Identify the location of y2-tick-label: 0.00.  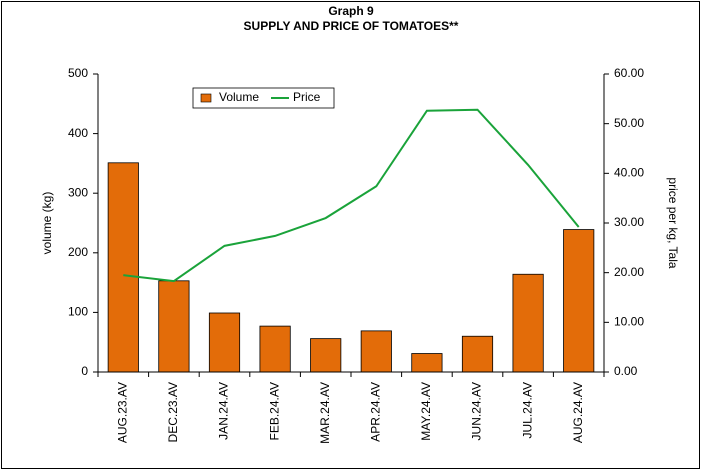
(626, 371).